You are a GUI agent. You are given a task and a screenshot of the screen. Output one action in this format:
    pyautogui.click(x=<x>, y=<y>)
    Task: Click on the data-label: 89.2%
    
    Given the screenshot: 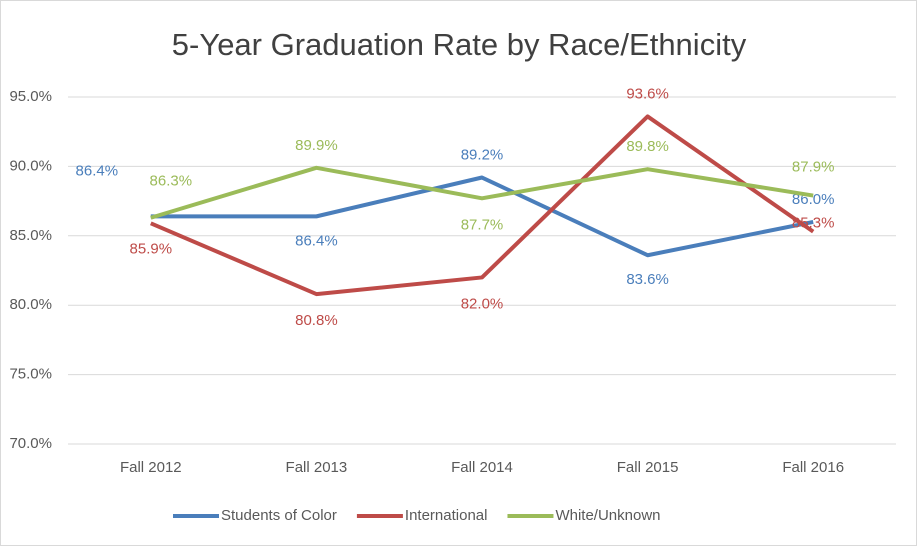 What is the action you would take?
    pyautogui.click(x=482, y=154)
    